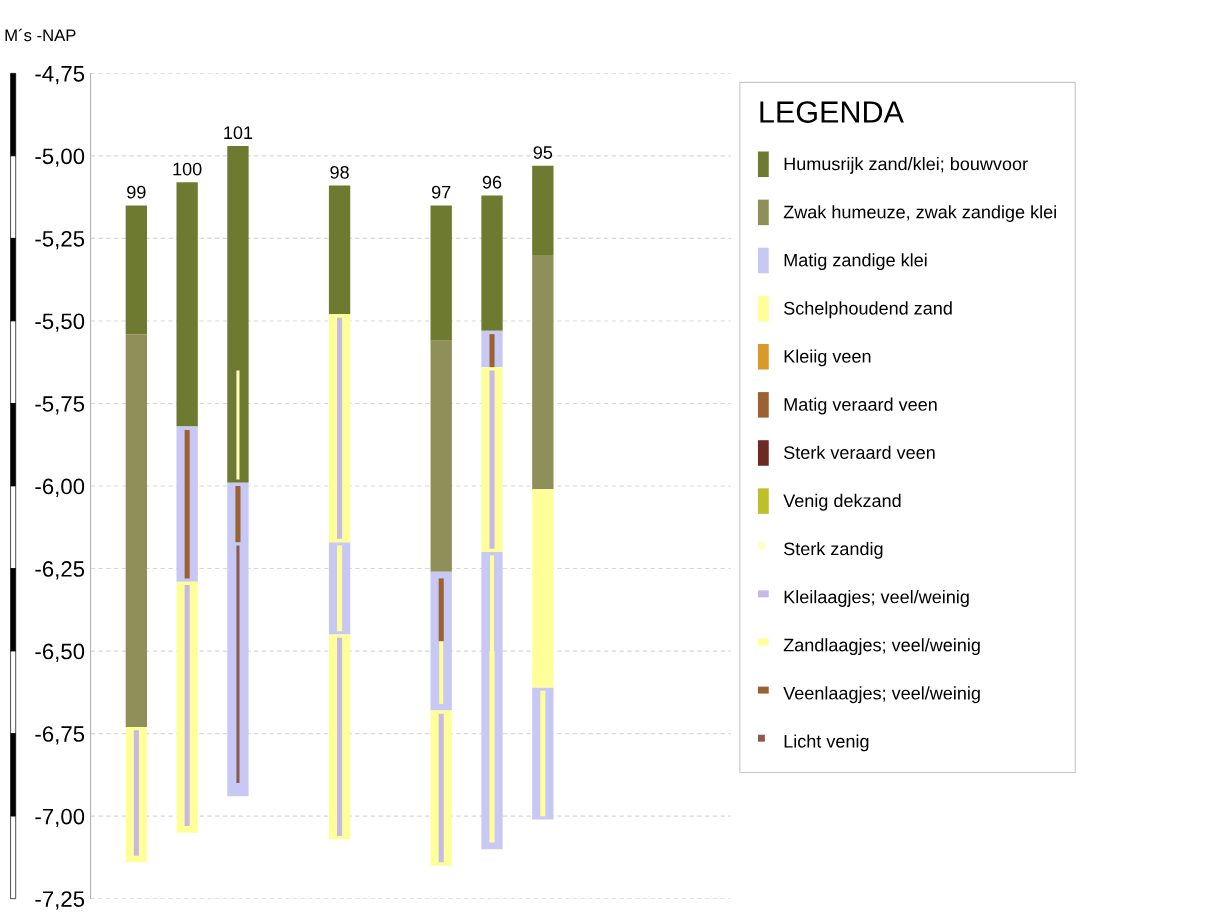 The height and width of the screenshot is (917, 1208). Describe the element at coordinates (868, 310) in the screenshot. I see `legend-label: Schelphoudend zand` at that location.